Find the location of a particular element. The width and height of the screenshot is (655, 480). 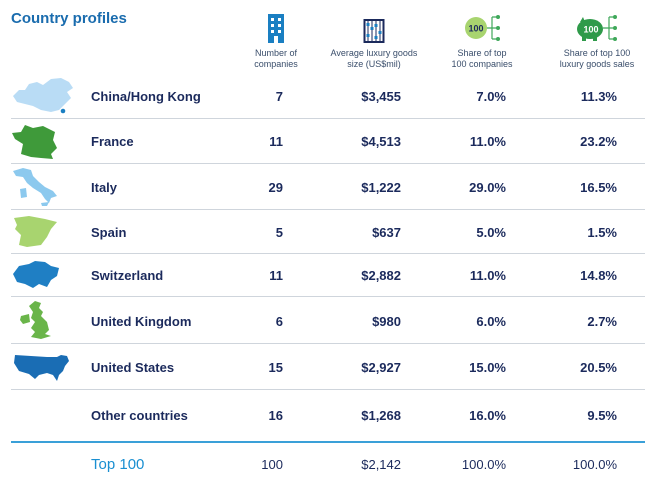

italy-map-icon is located at coordinates (35, 187).